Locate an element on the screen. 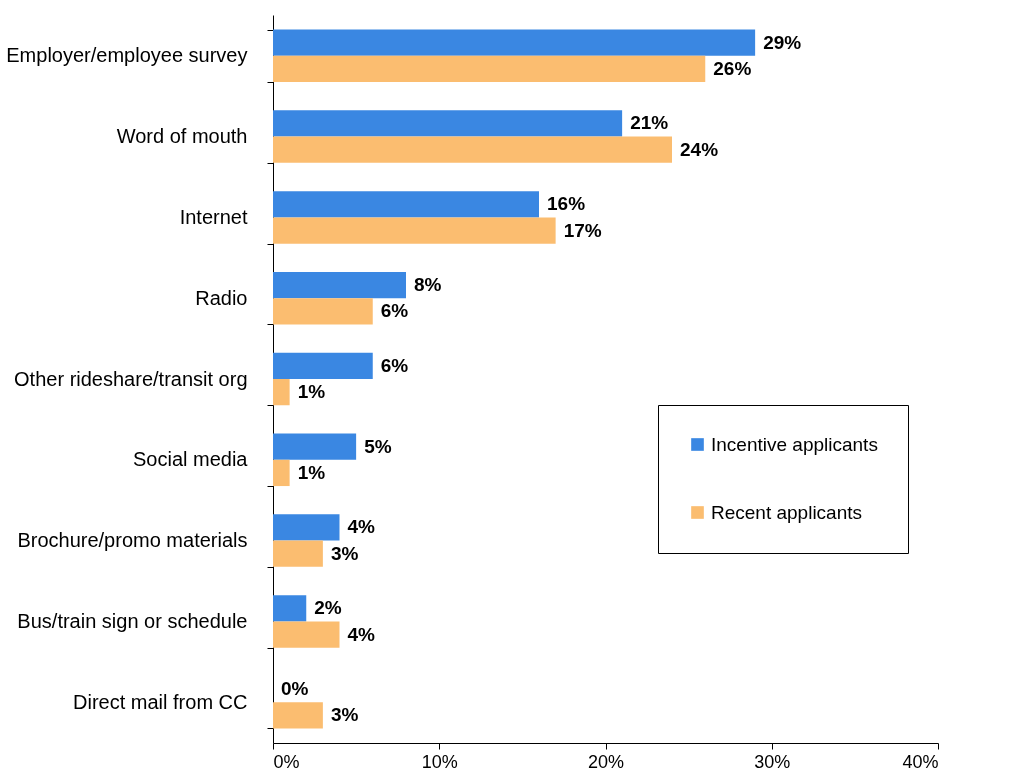  x-tick-label: 0% is located at coordinates (286, 761).